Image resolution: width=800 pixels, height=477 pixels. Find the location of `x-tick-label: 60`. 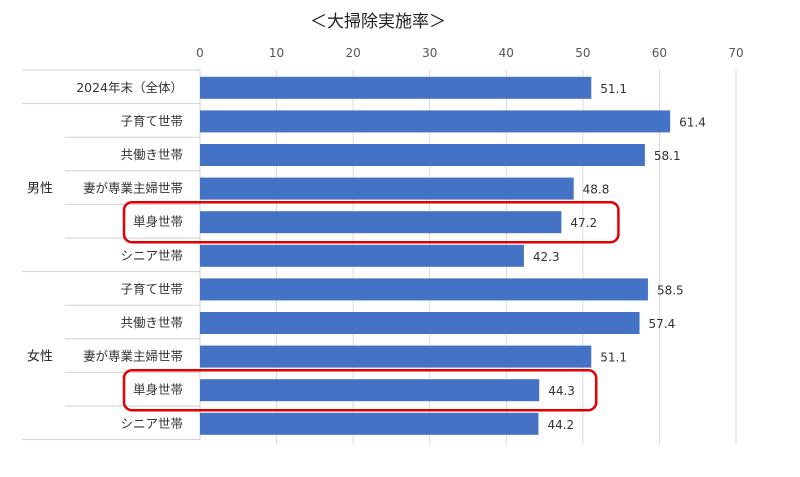

x-tick-label: 60 is located at coordinates (659, 53).